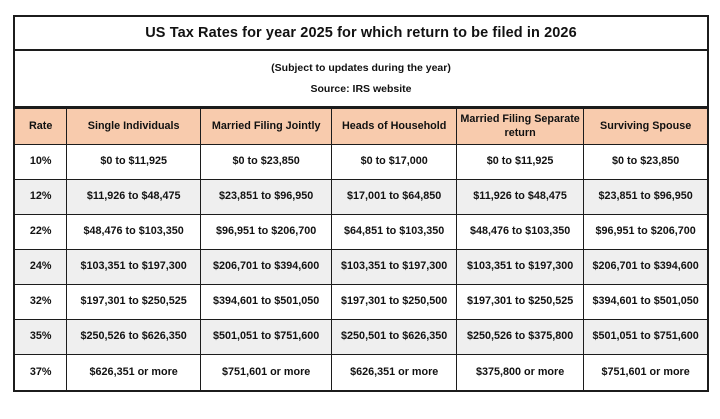 This screenshot has height=419, width=720. I want to click on bracket-cell: $64,851 to $103,350, so click(394, 232).